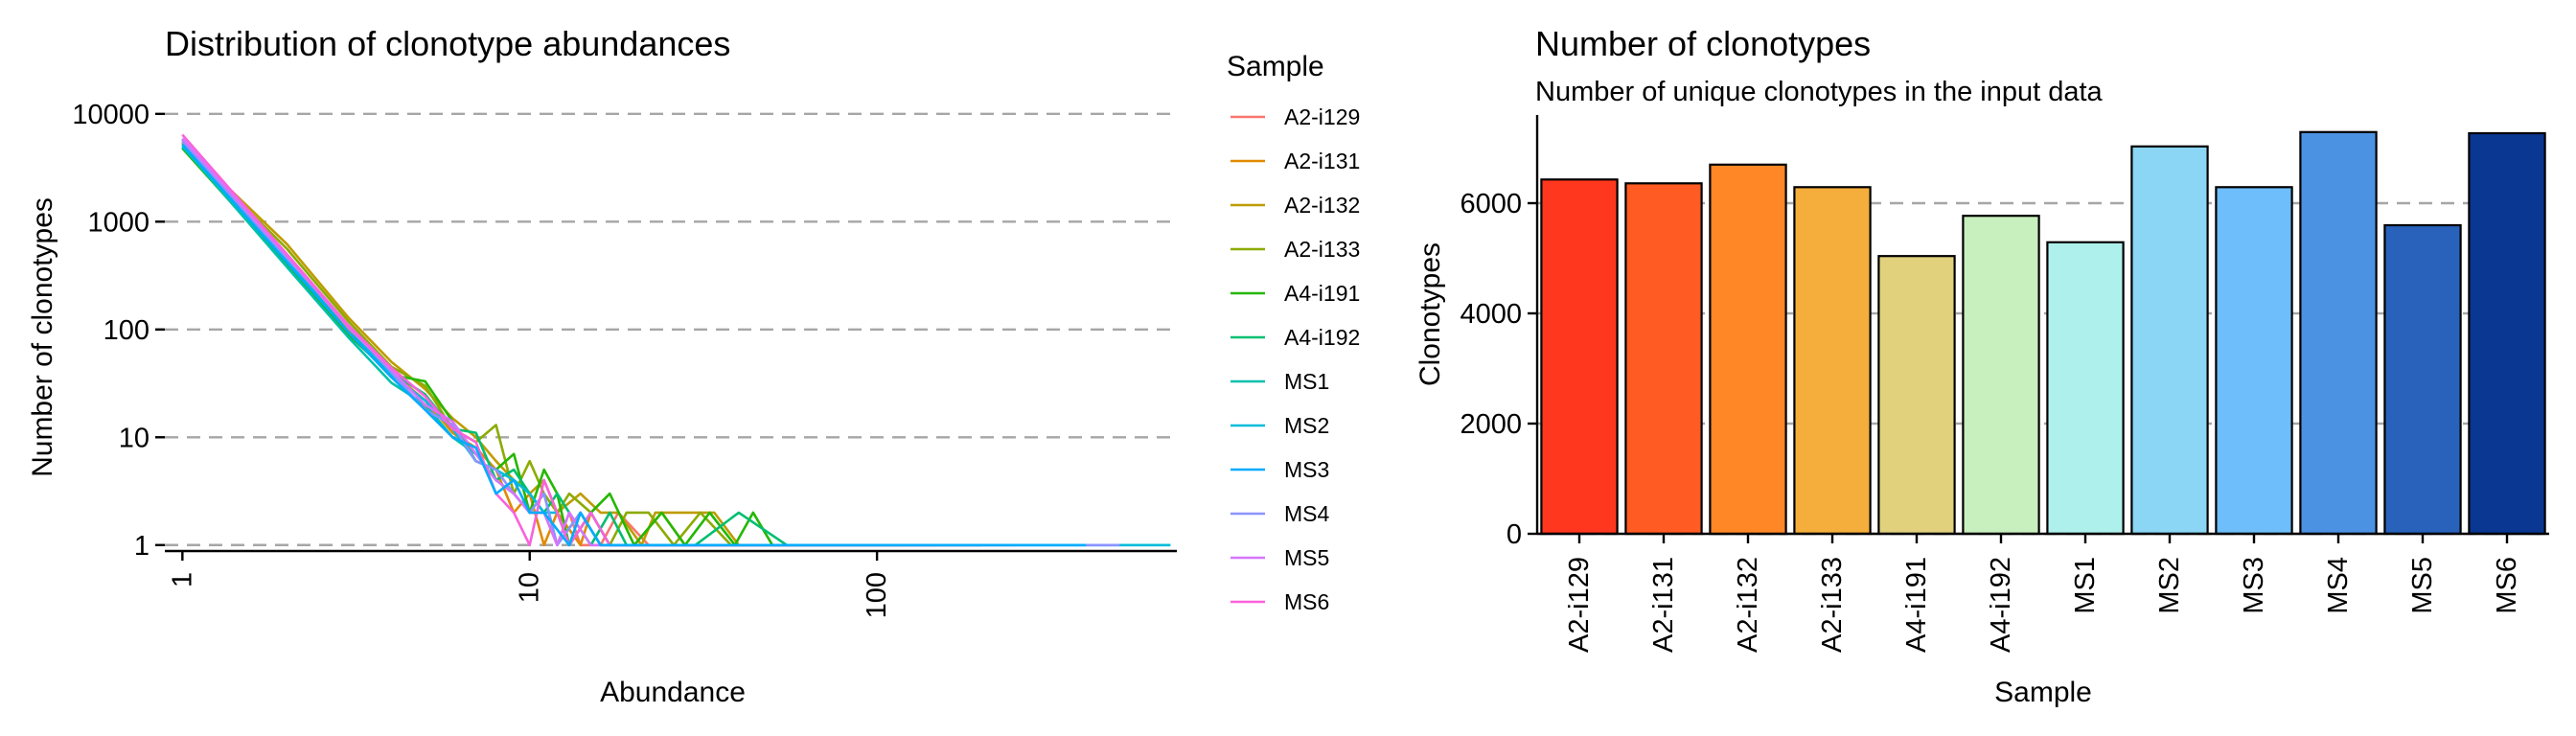  I want to click on bar-a2-i132, so click(1748, 350).